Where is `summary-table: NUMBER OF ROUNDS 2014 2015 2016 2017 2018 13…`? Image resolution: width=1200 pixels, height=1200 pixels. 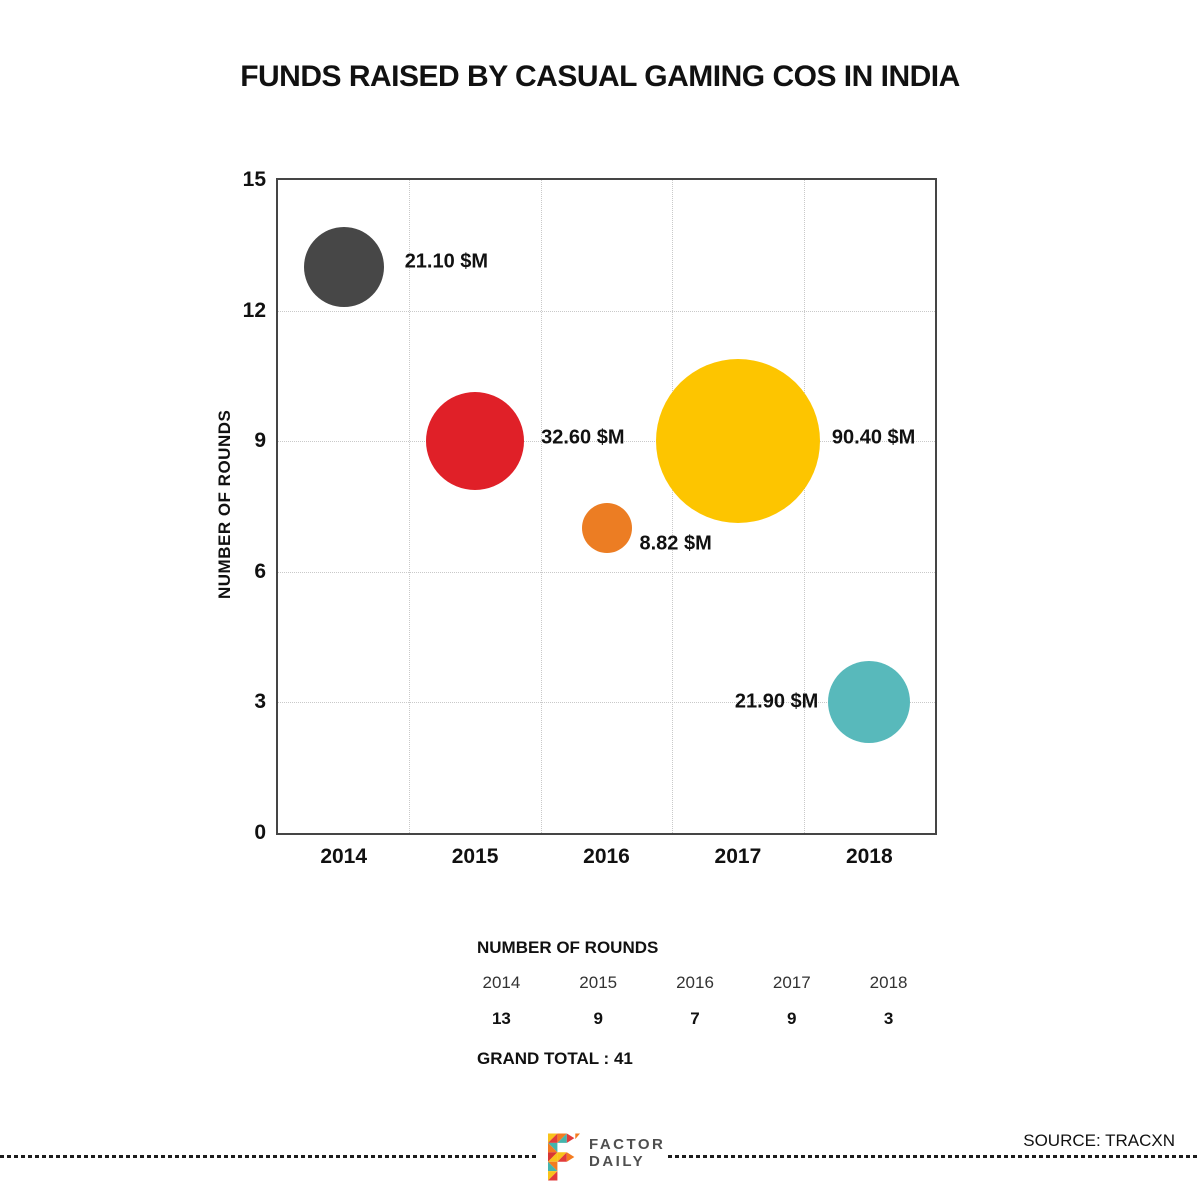 summary-table: NUMBER OF ROUNDS 2014 2015 2016 2017 2018 13… is located at coordinates (695, 1003).